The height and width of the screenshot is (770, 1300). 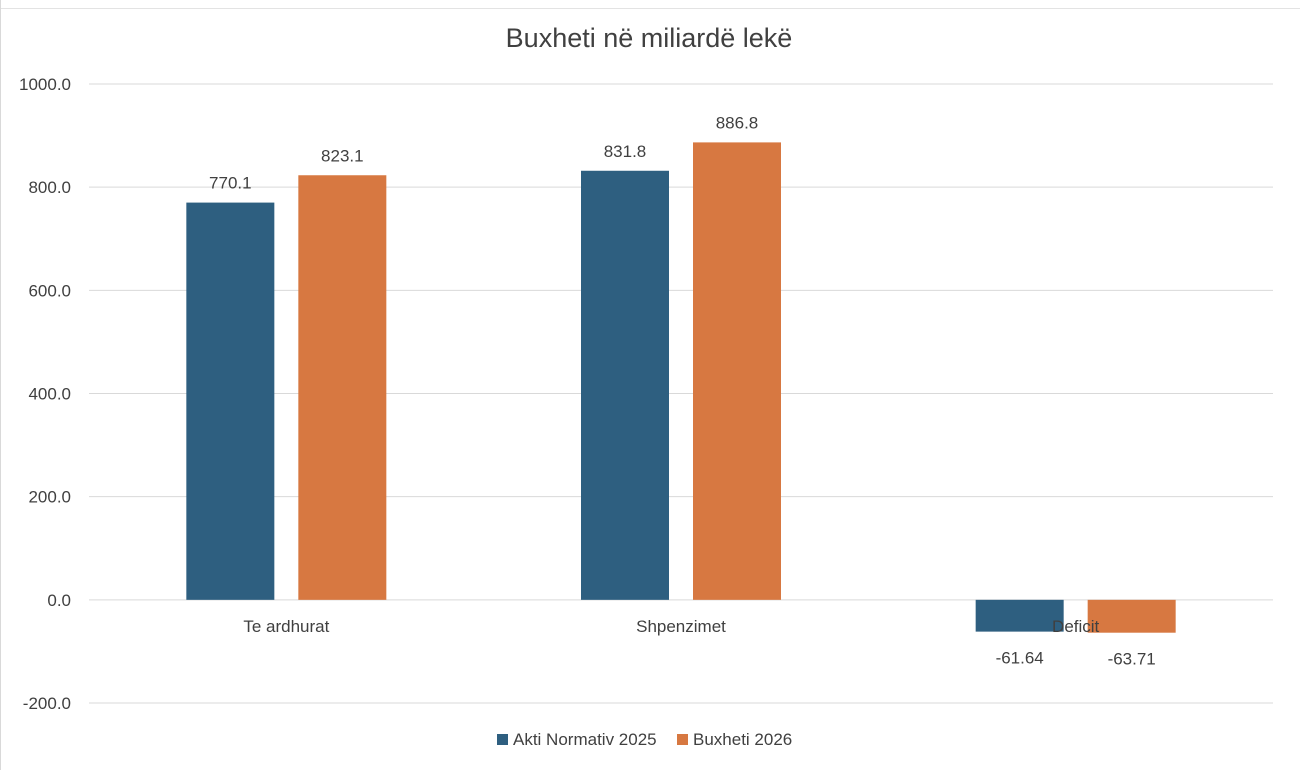 I want to click on y-axis-tick-labels: 1000.0 800.0 600.0 400.0 200.0 0.0 -200.0, so click(x=45, y=394).